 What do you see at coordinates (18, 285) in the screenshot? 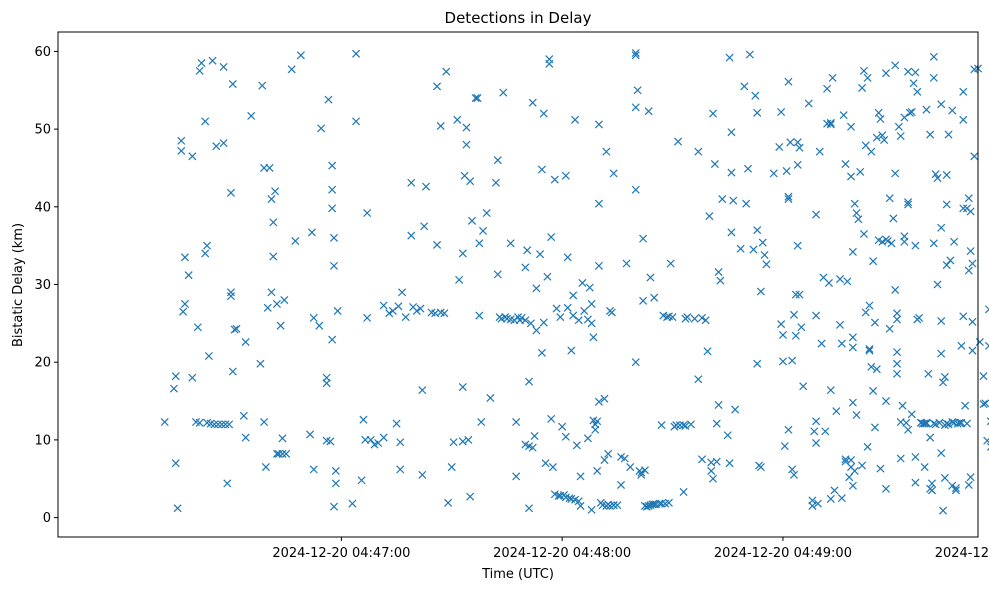
I see `y-axis-label: Bistatic Delay (km)` at bounding box center [18, 285].